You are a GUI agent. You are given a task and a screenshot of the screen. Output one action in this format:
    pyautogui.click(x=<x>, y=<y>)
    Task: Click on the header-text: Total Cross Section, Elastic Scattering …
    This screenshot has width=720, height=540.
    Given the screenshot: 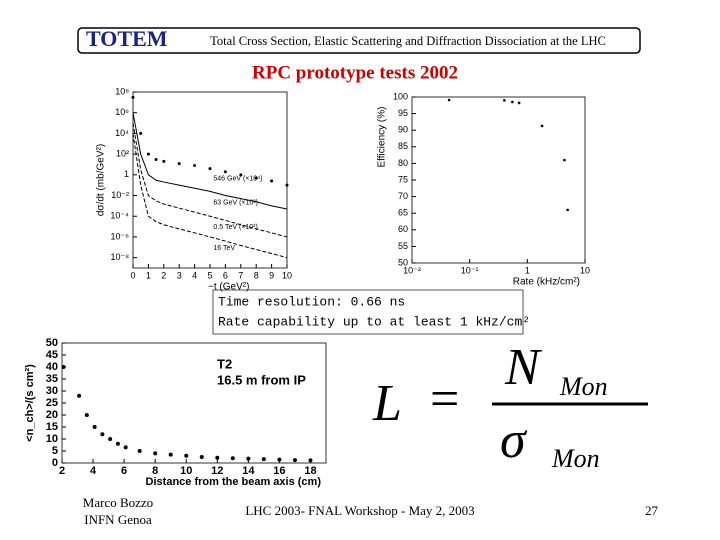 What is the action you would take?
    pyautogui.click(x=408, y=41)
    